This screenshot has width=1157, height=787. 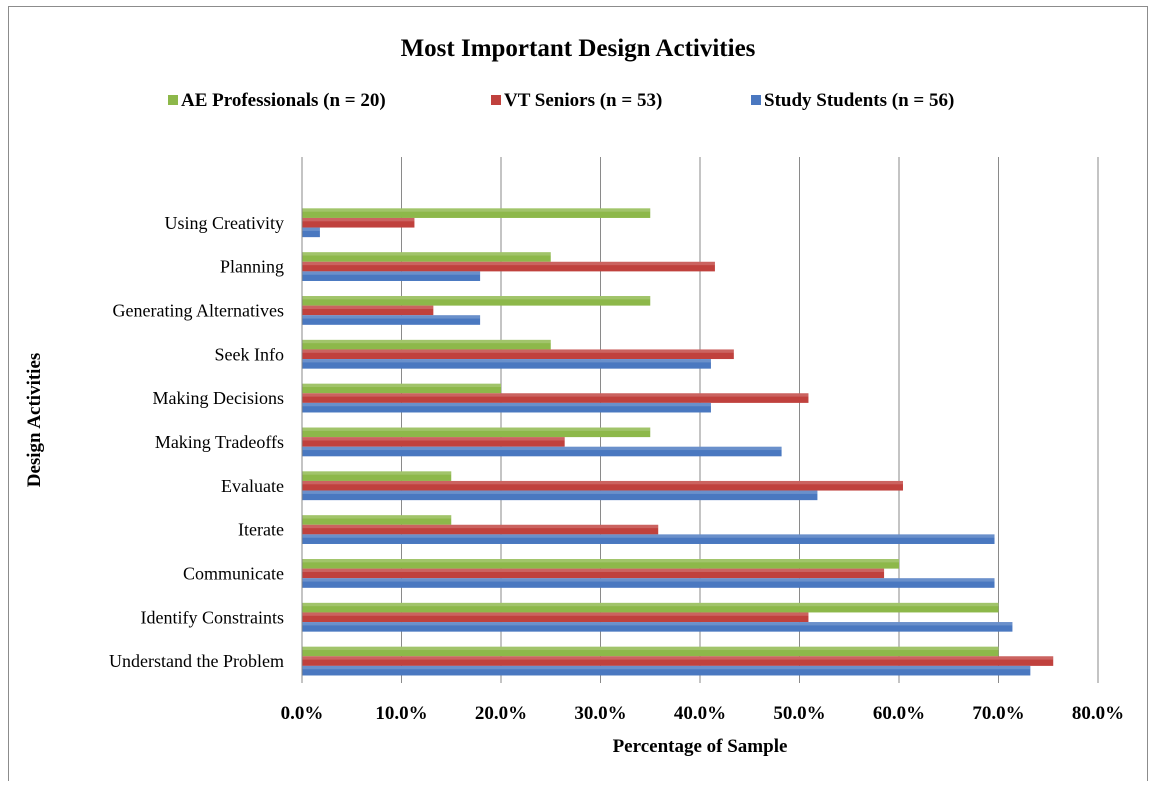 I want to click on x-tick-label: 20.0%, so click(x=501, y=713).